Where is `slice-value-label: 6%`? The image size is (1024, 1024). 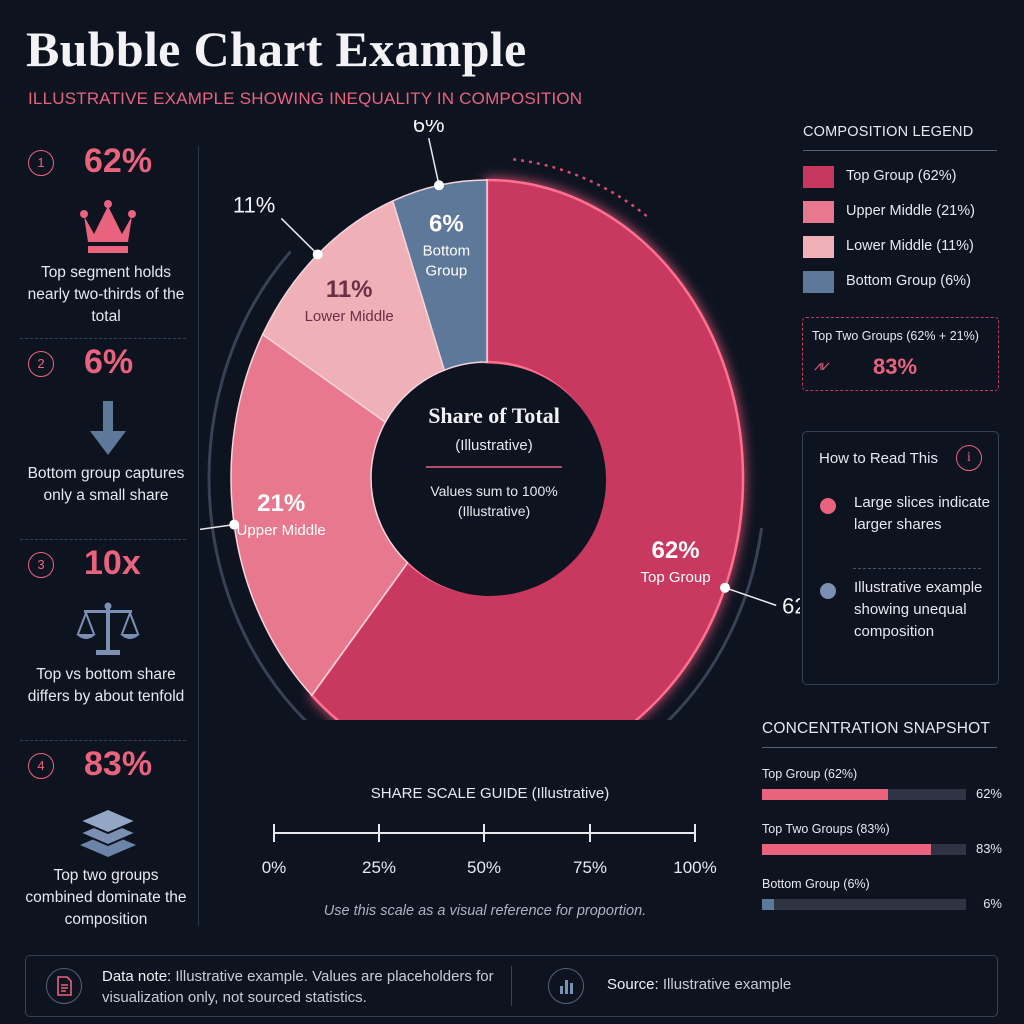 slice-value-label: 6% is located at coordinates (446, 223).